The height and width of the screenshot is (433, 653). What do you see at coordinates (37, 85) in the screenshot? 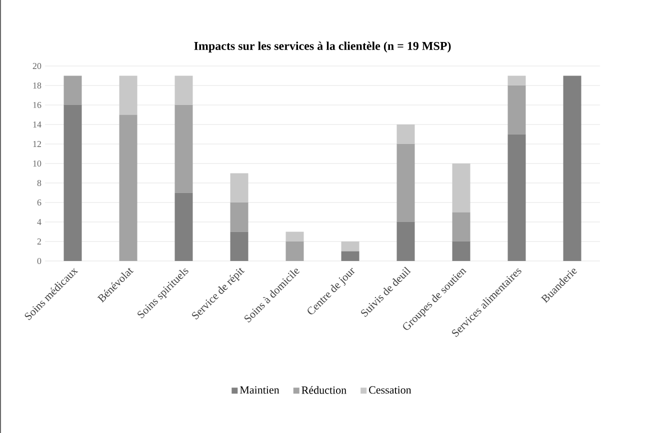
I see `y-tick-label: 18` at bounding box center [37, 85].